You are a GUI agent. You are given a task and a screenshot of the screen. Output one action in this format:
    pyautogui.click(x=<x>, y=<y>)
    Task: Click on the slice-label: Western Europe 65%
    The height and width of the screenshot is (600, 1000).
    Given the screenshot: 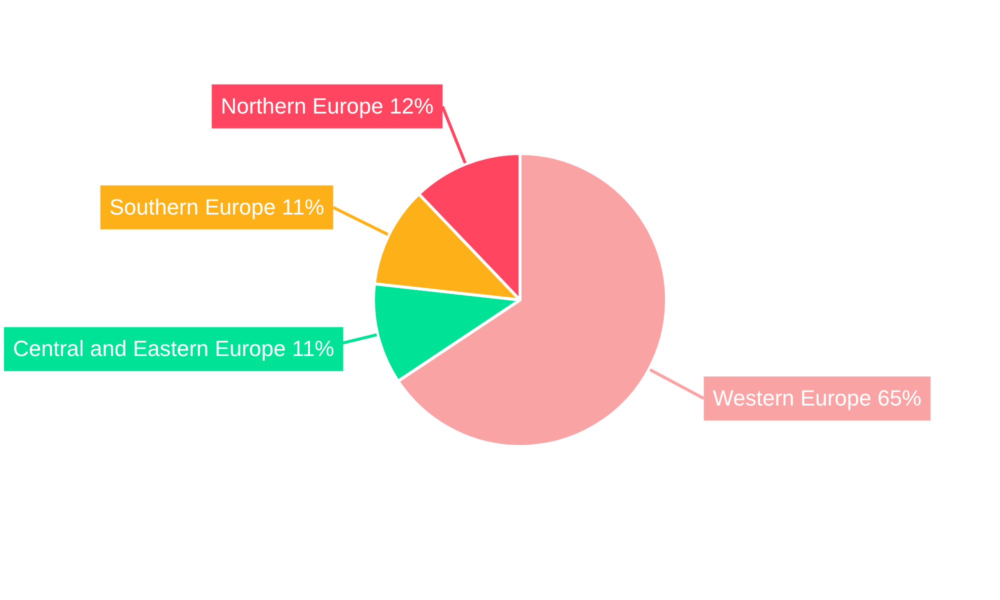 What is the action you would take?
    pyautogui.click(x=817, y=398)
    